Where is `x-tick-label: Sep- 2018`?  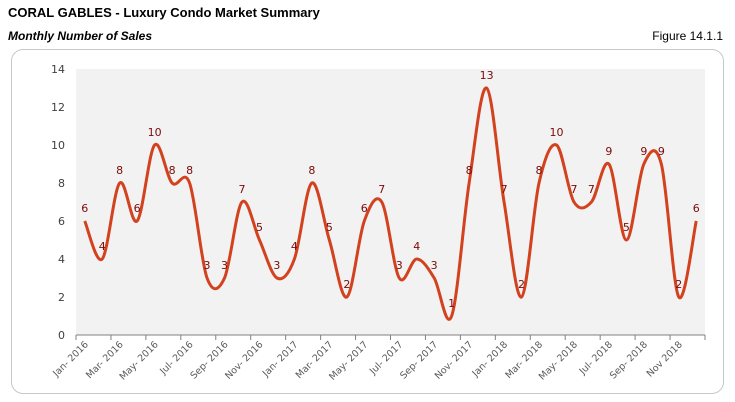 x-tick-label: Sep- 2018 is located at coordinates (629, 360).